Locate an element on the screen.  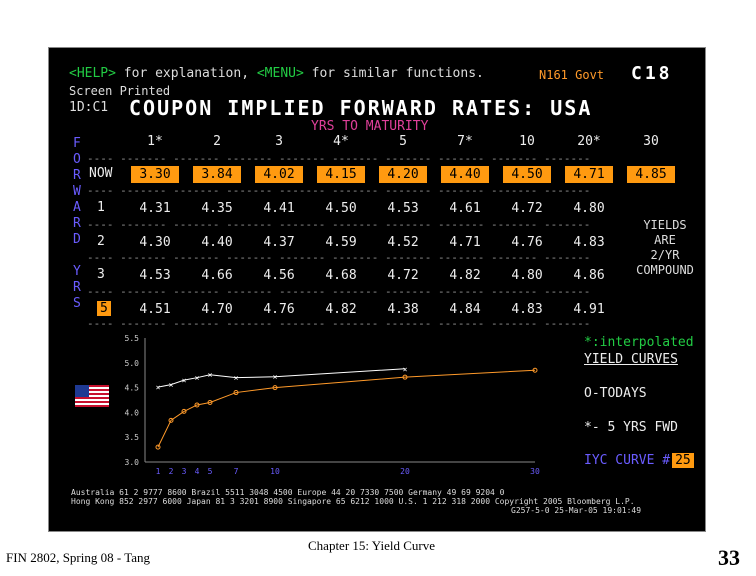
x-tick-label: 7 is located at coordinates (236, 471).